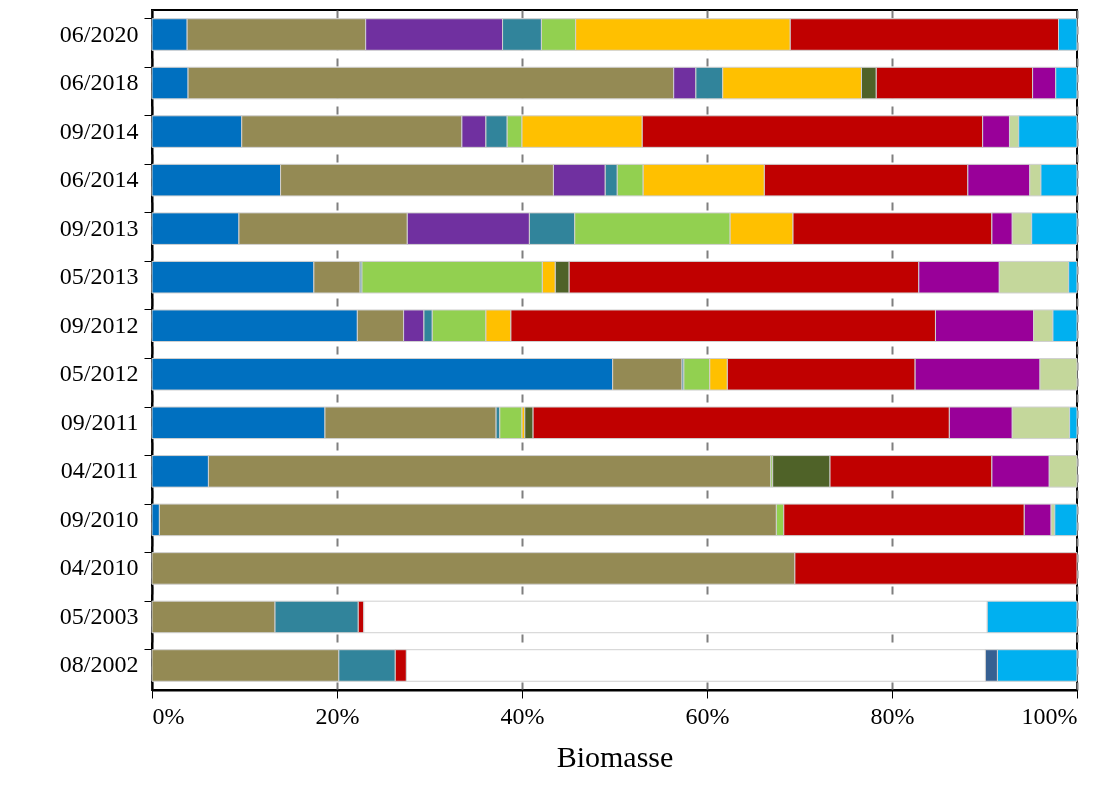 The height and width of the screenshot is (802, 1118). I want to click on y-tick-label: 09/2013, so click(99, 227).